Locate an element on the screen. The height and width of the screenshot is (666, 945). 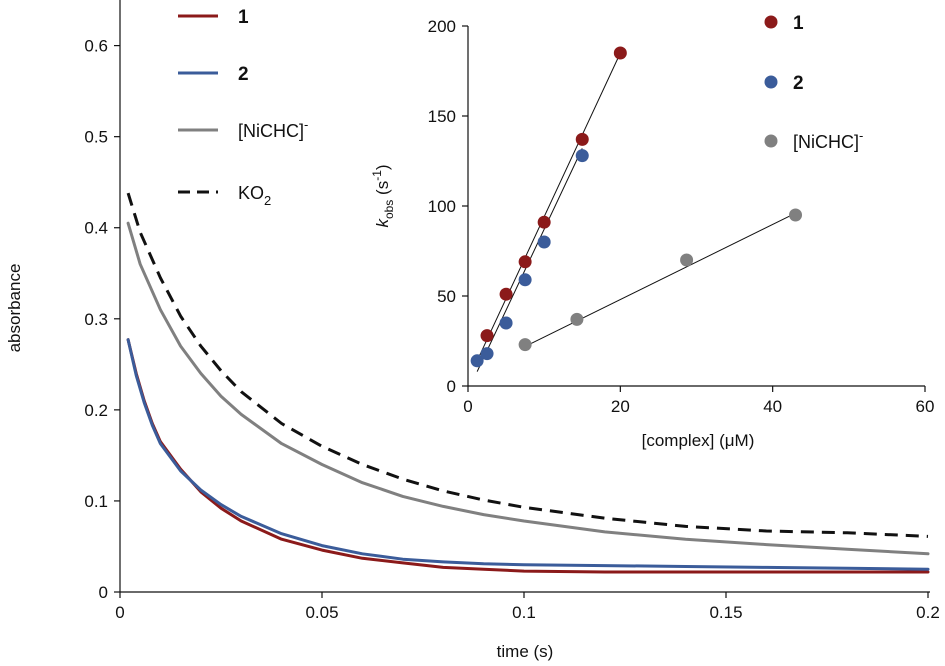
main-x-tick-label: 0 is located at coordinates (119, 612).